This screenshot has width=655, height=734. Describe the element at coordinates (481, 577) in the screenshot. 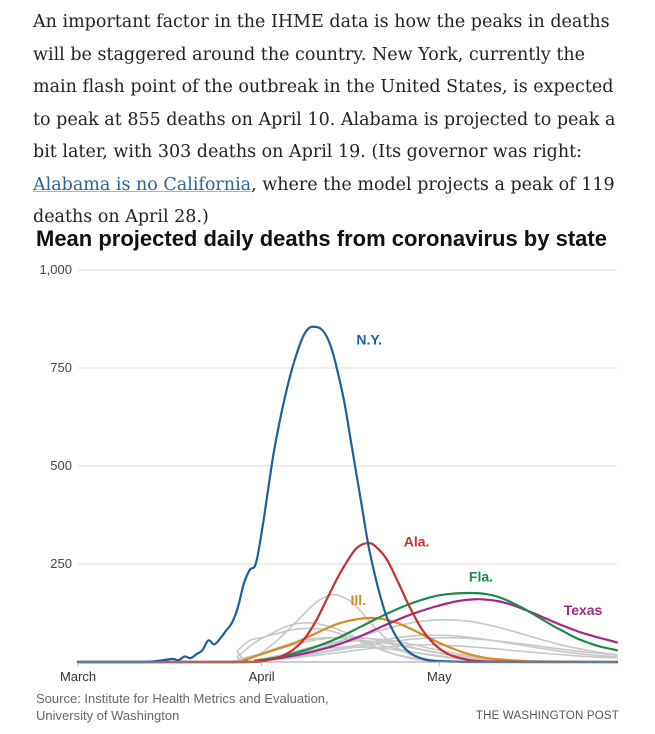

I see `series-label-fla: Fla.` at that location.